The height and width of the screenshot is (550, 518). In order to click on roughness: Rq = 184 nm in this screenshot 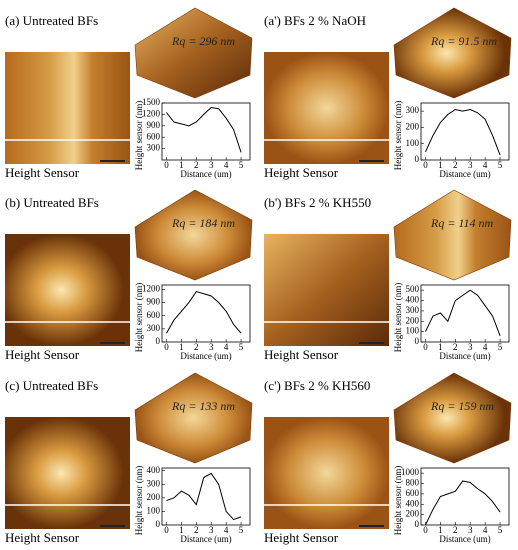, I will do `click(203, 223)`.